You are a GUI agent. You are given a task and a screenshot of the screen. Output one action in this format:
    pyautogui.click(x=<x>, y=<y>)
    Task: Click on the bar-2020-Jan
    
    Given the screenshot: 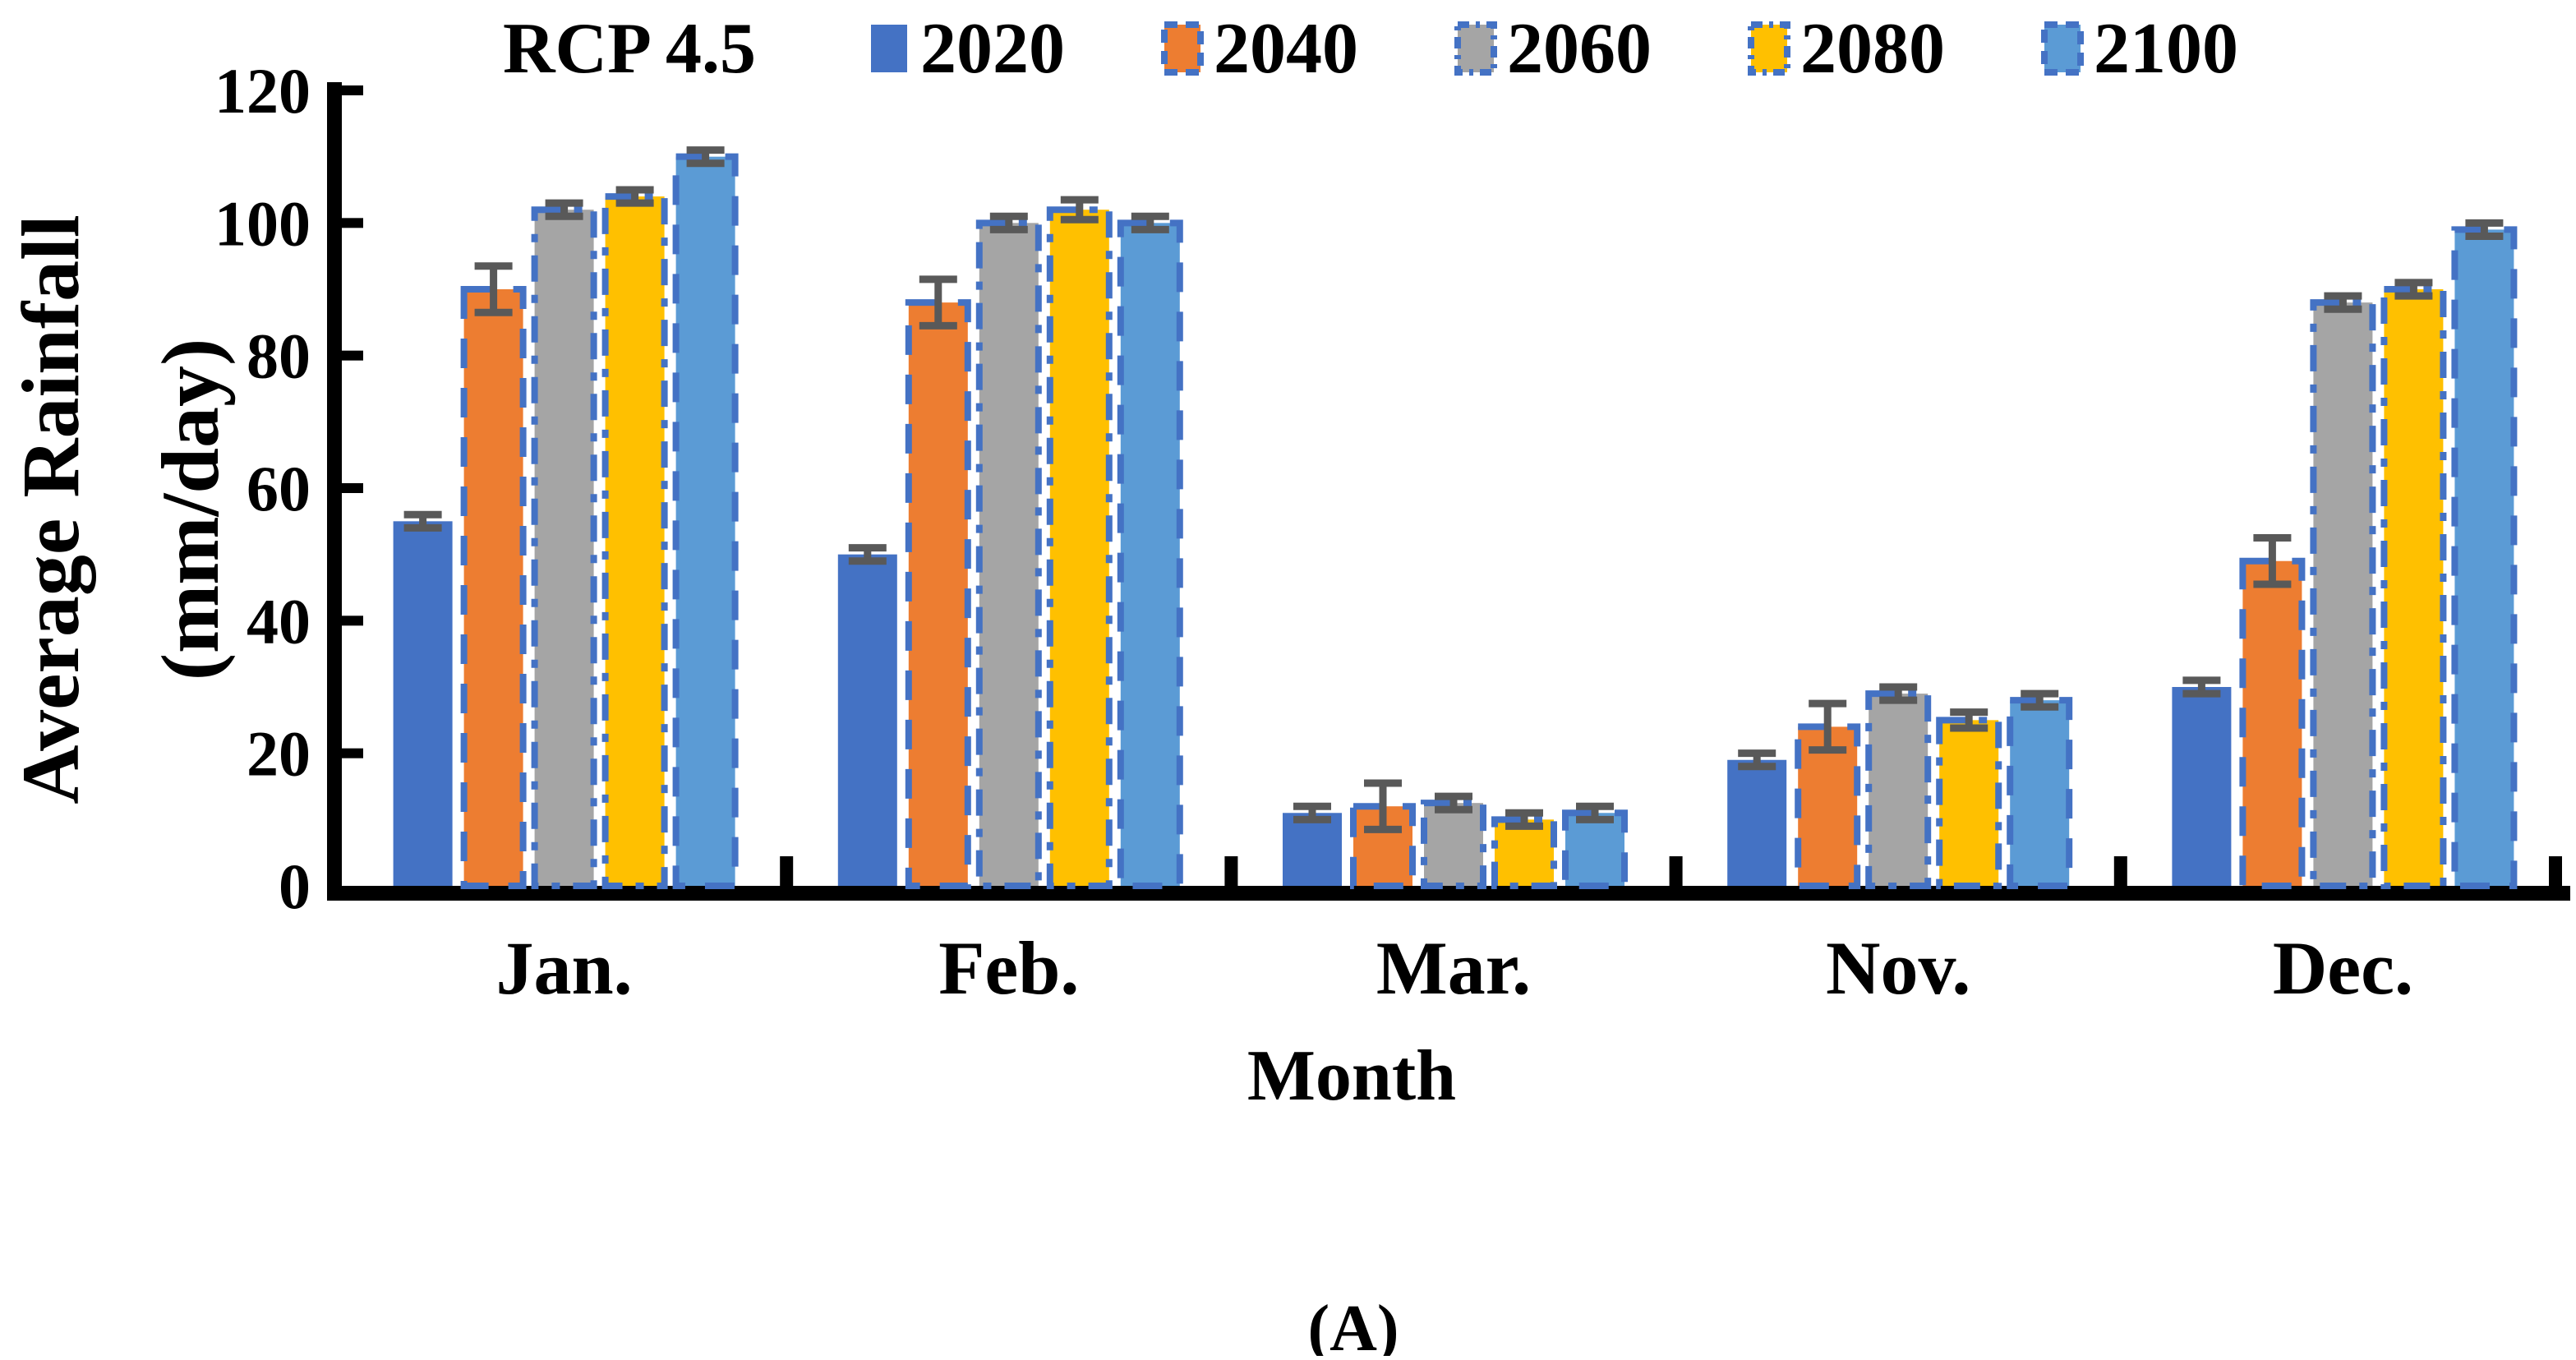 What is the action you would take?
    pyautogui.click(x=423, y=703)
    